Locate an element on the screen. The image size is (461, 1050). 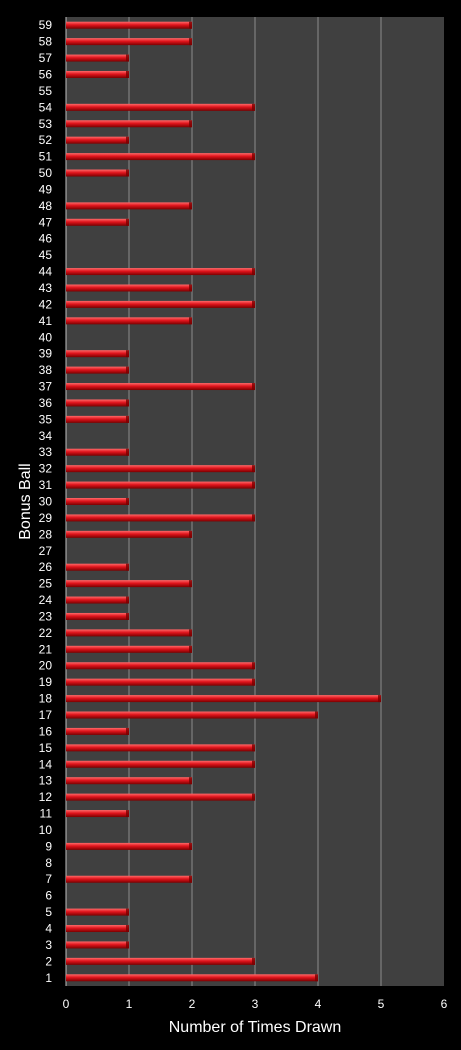
y-tick-label: 53 is located at coordinates (46, 124).